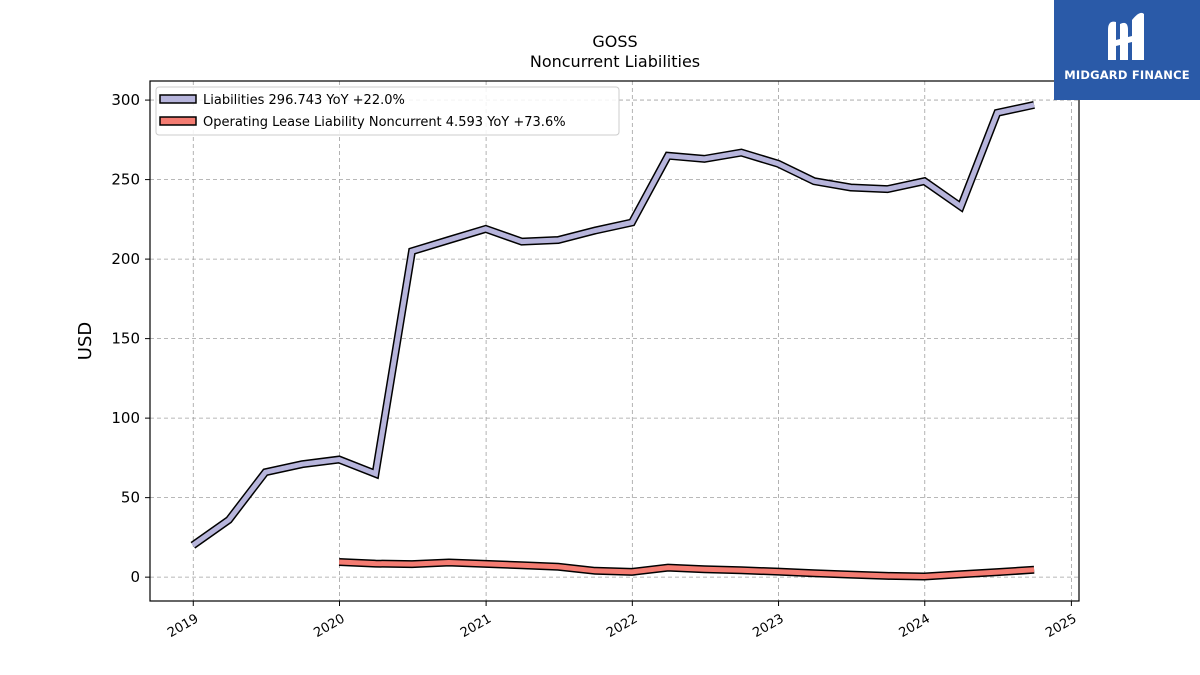  I want to click on chart-subtitle: Noncurrent Liabilities, so click(615, 61).